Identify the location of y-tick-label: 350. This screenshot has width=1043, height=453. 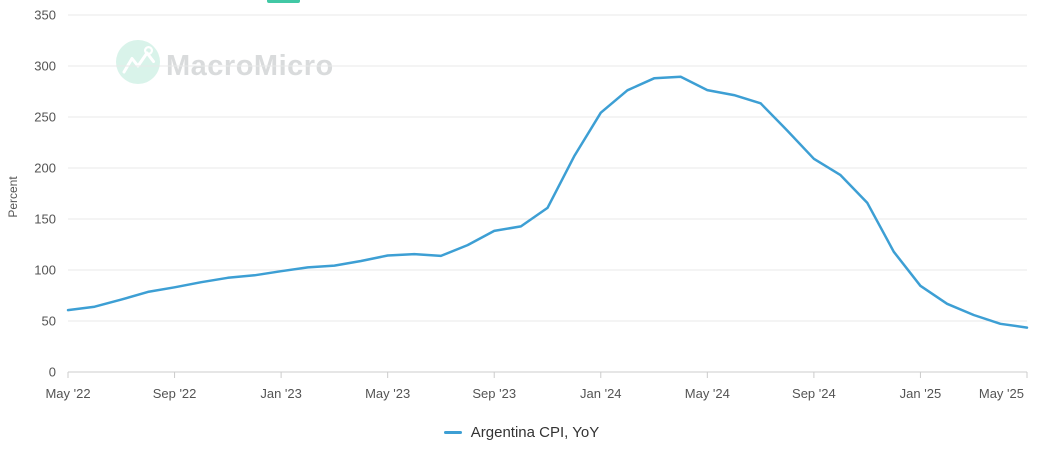
(45, 15).